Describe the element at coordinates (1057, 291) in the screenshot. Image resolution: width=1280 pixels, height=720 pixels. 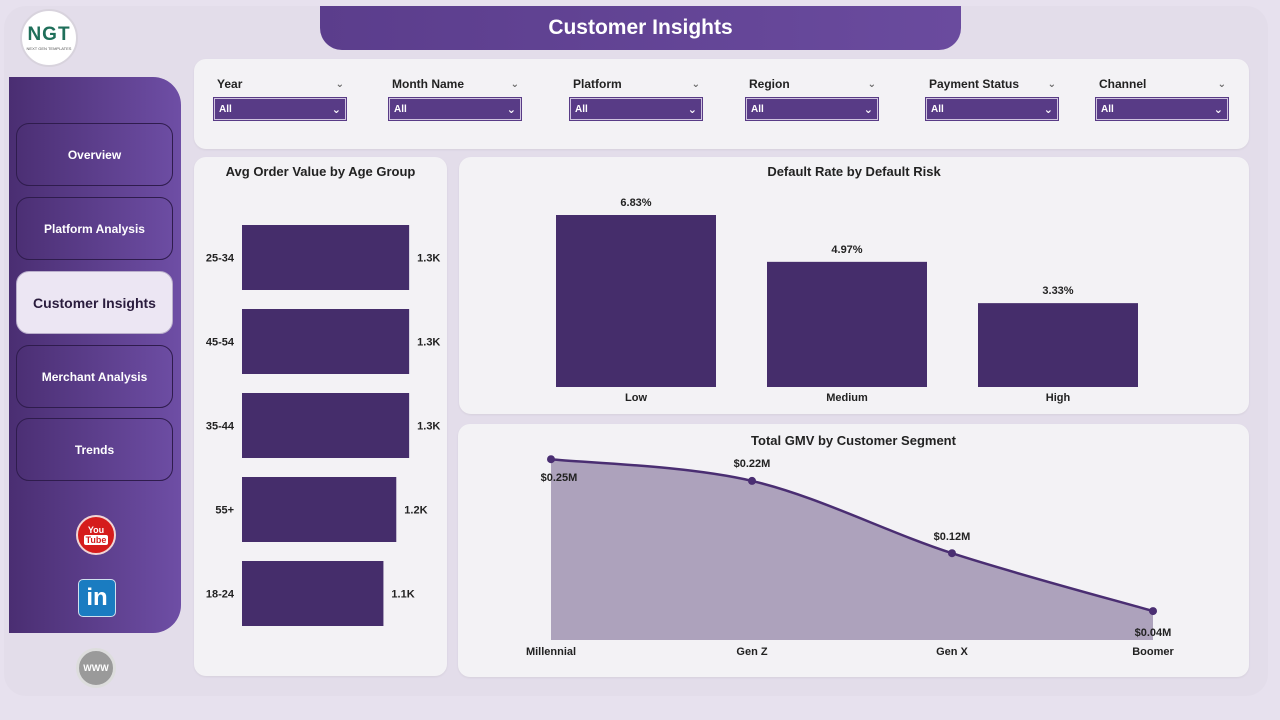
I see `default-rate-data-label-High: 3.33%` at that location.